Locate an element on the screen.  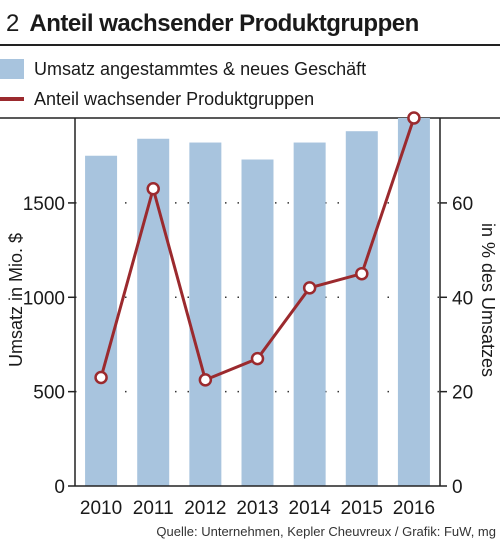
x-tick-label: 2012 is located at coordinates (205, 508).